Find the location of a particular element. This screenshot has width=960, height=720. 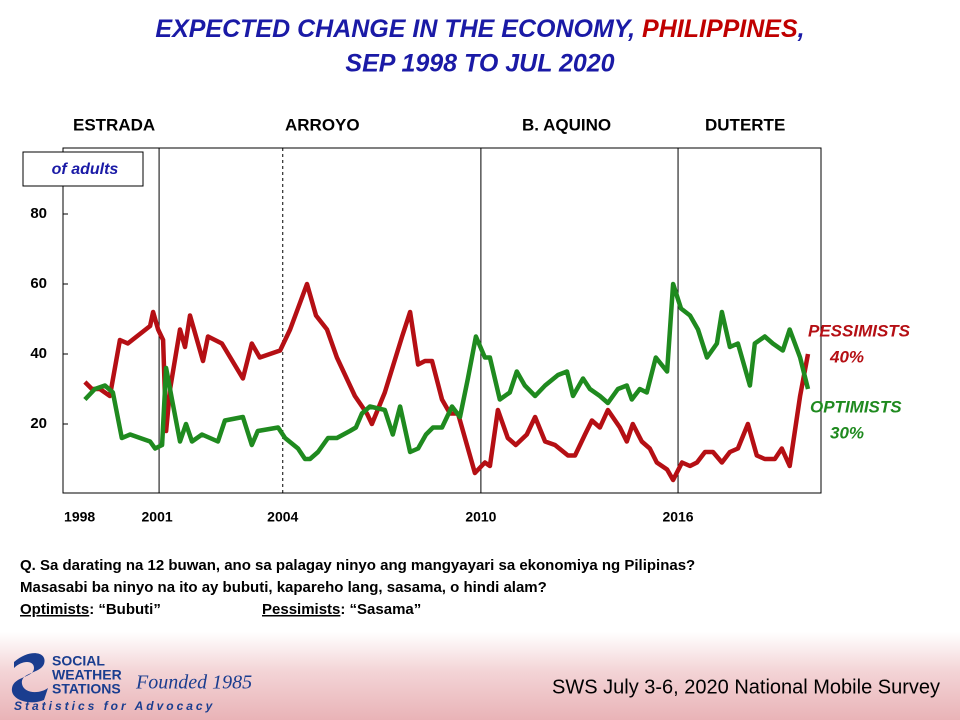

period-label: B. AQUINO is located at coordinates (566, 124).